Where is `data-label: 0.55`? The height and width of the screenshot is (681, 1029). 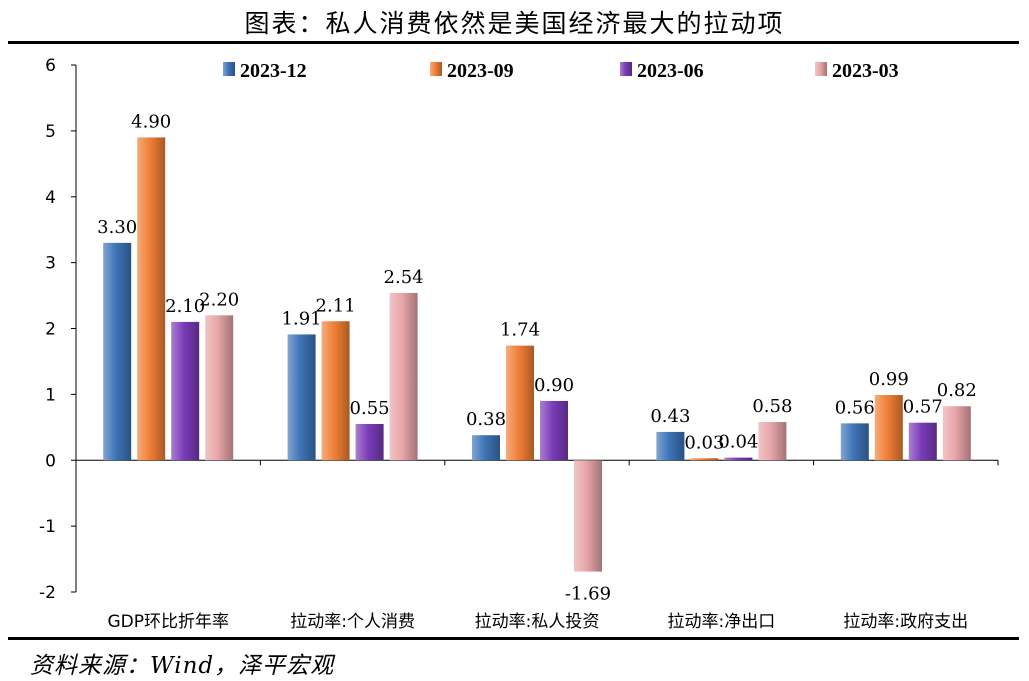 data-label: 0.55 is located at coordinates (370, 408).